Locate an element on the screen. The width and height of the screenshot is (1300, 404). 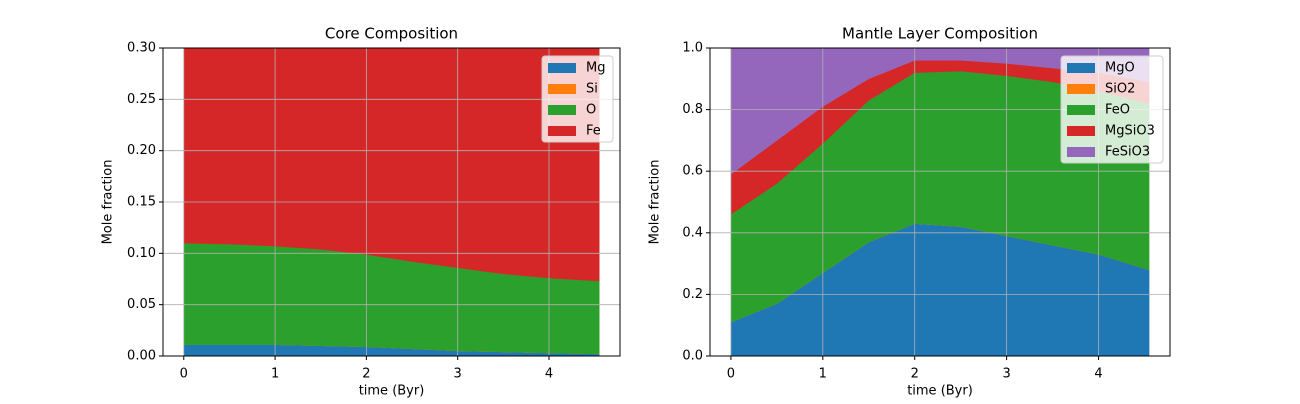
y-tick-label: 0.8 is located at coordinates (692, 109).